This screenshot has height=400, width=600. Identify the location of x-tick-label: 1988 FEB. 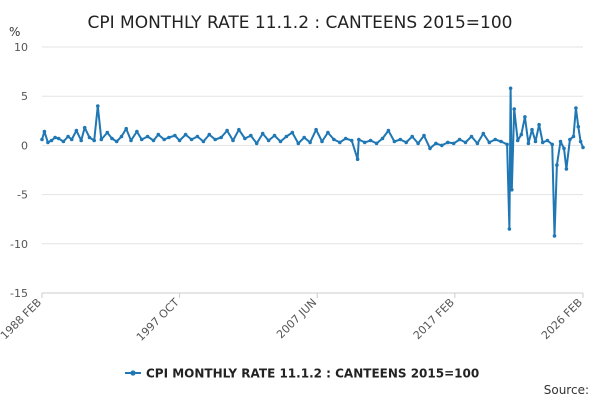
(22, 319).